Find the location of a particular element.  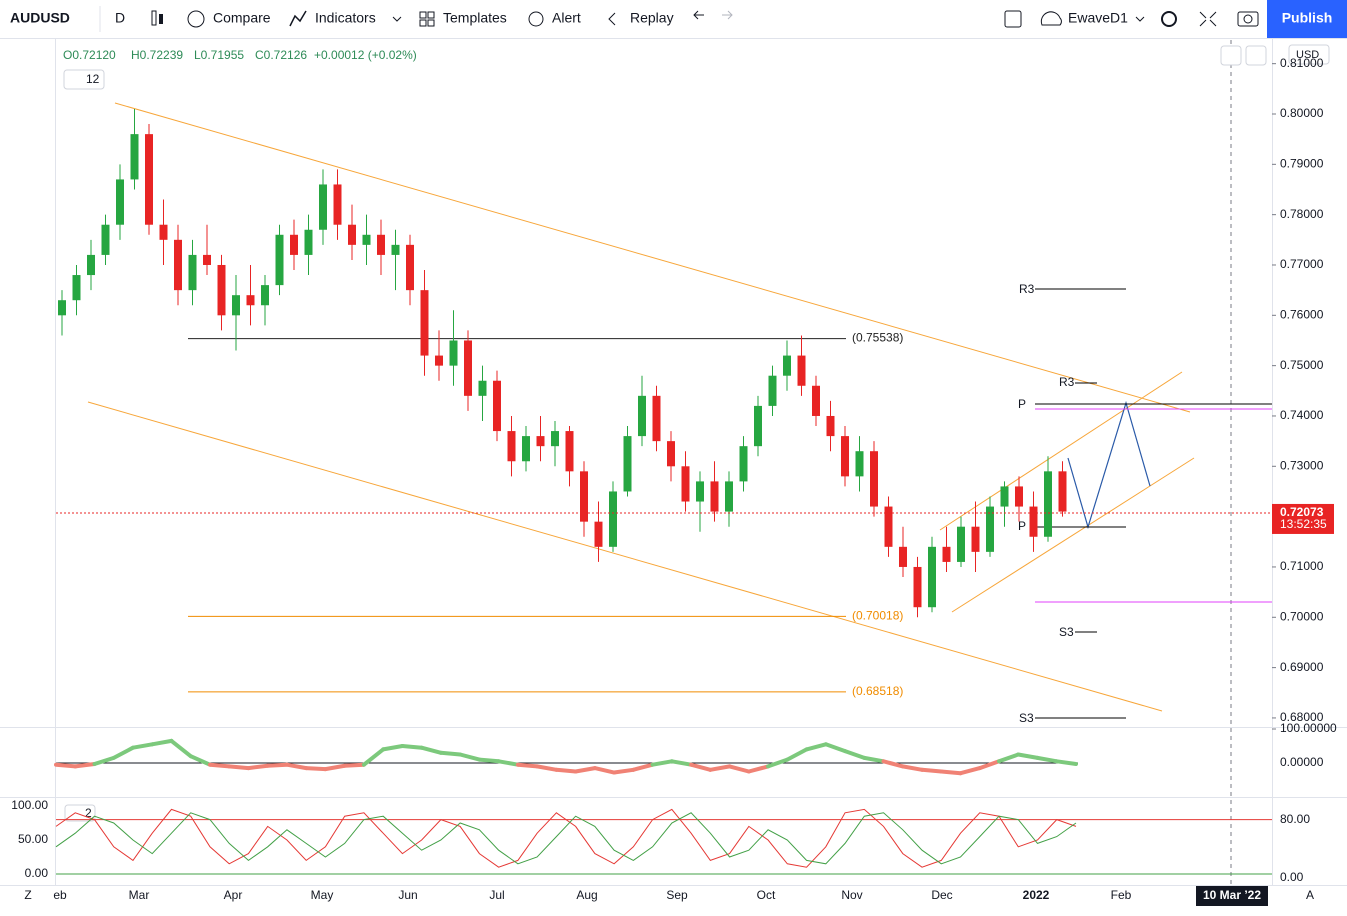

snapshot-icon is located at coordinates (1248, 19).